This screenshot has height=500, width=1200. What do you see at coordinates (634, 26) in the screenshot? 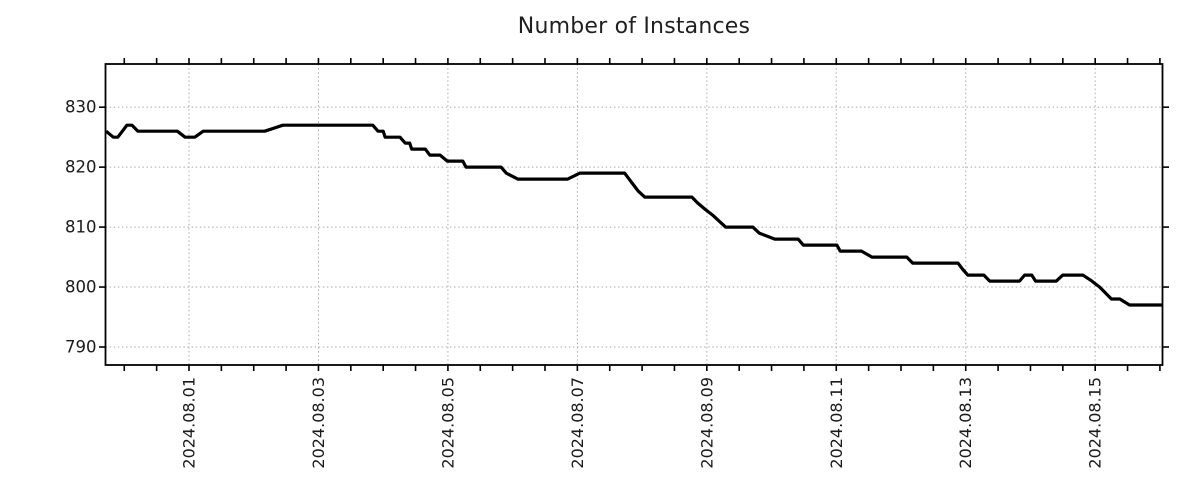
I see `chart-title: Number of Instances` at bounding box center [634, 26].